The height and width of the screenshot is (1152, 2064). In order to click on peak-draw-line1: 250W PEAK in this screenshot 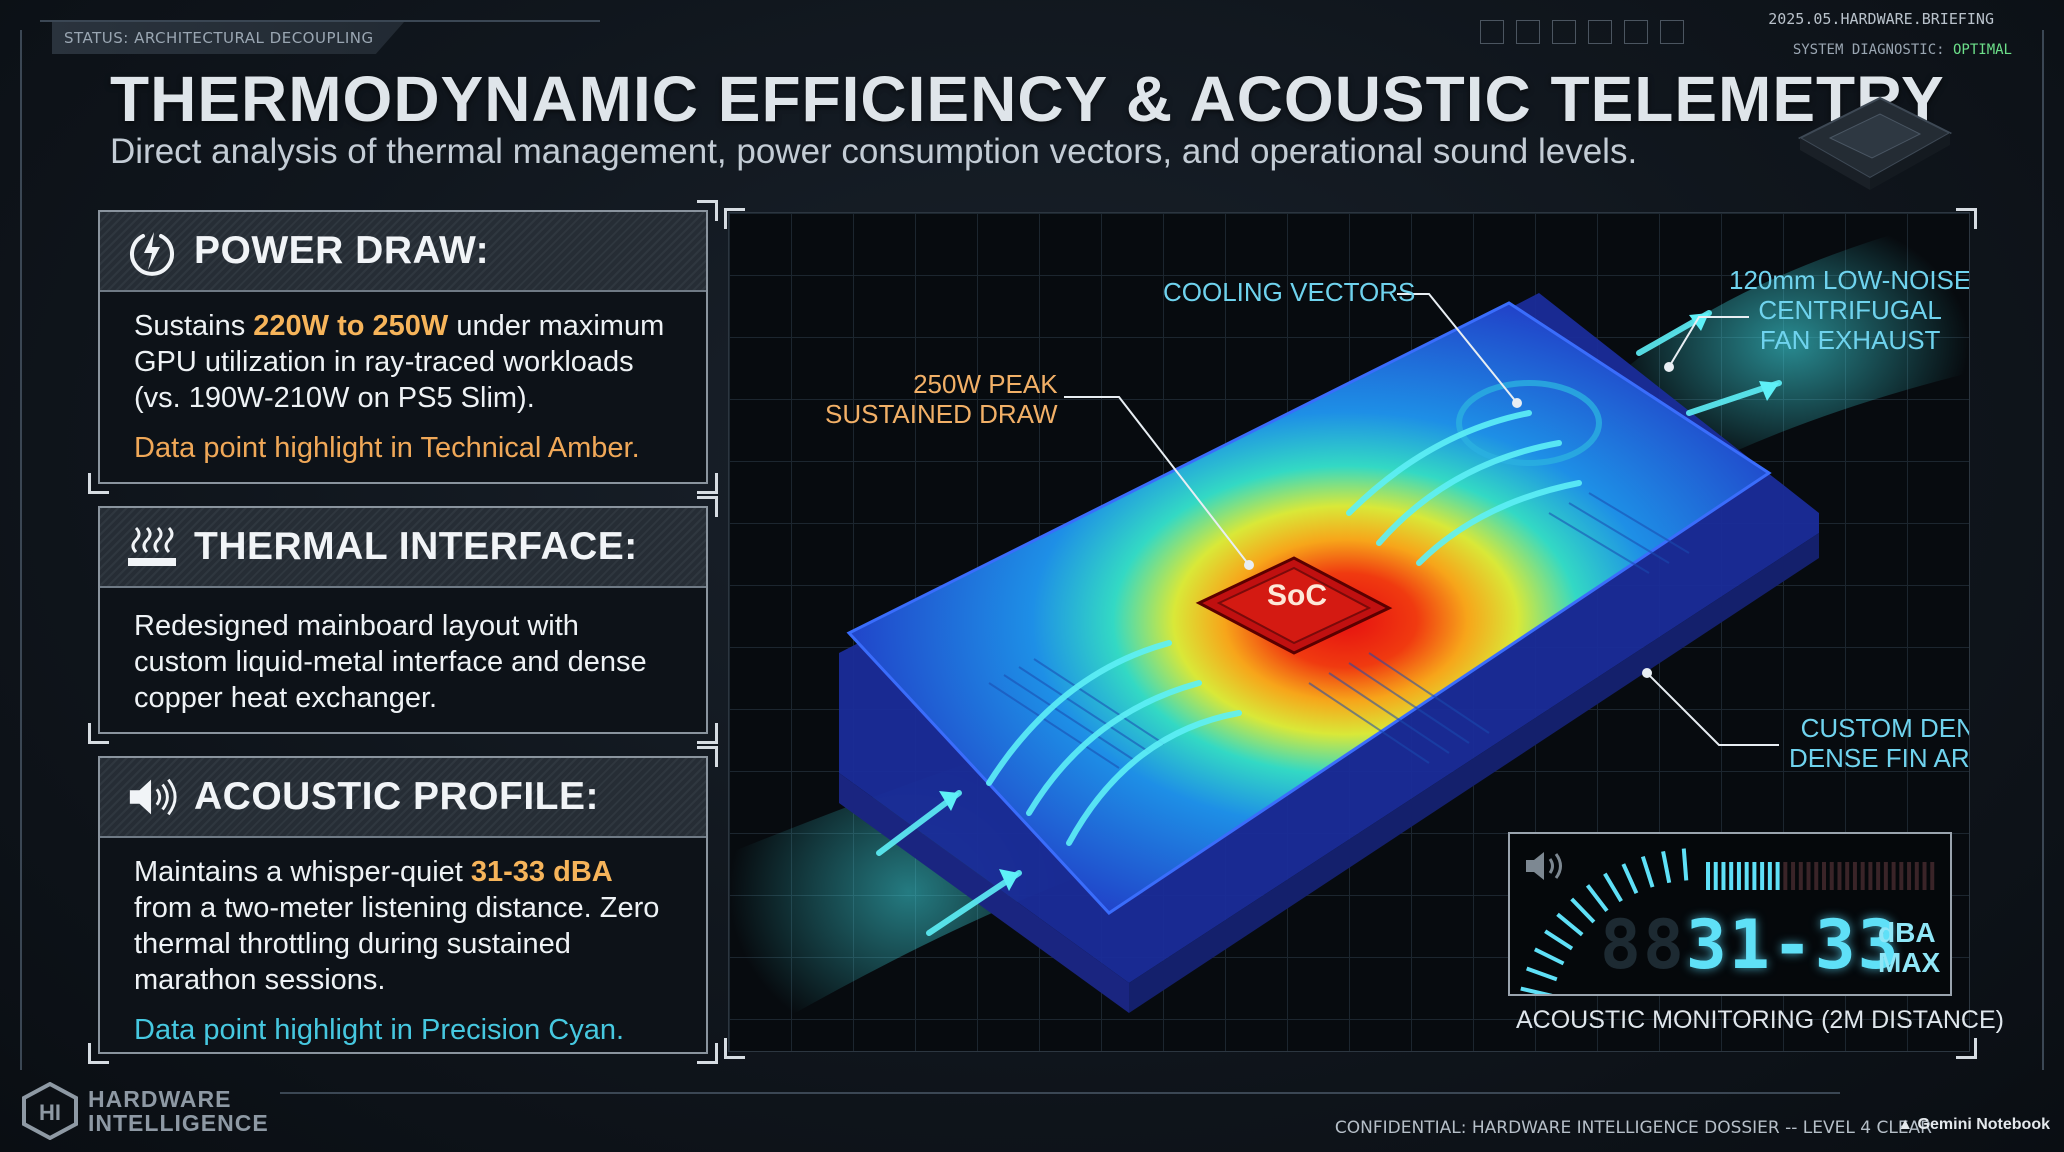, I will do `click(985, 384)`.